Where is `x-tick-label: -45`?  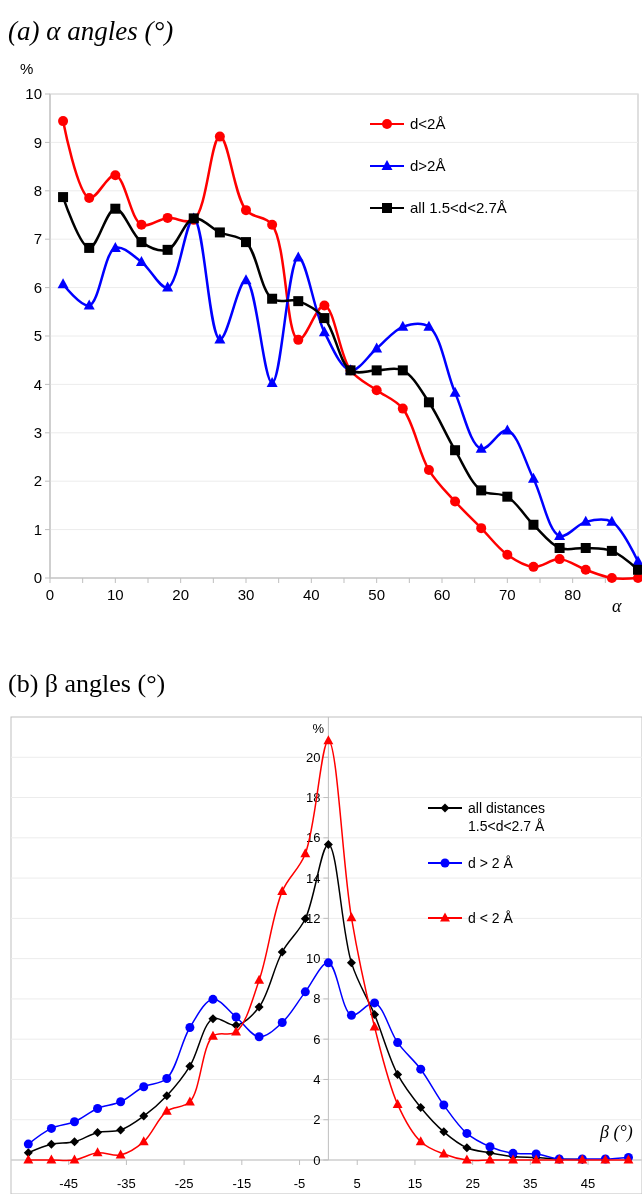
x-tick-label: -45 is located at coordinates (69, 1183).